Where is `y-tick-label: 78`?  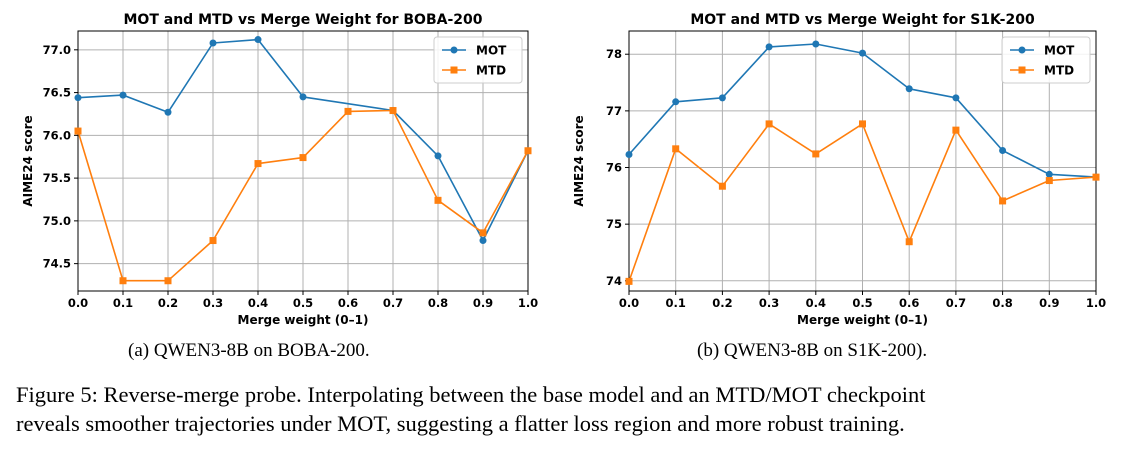 y-tick-label: 78 is located at coordinates (614, 54).